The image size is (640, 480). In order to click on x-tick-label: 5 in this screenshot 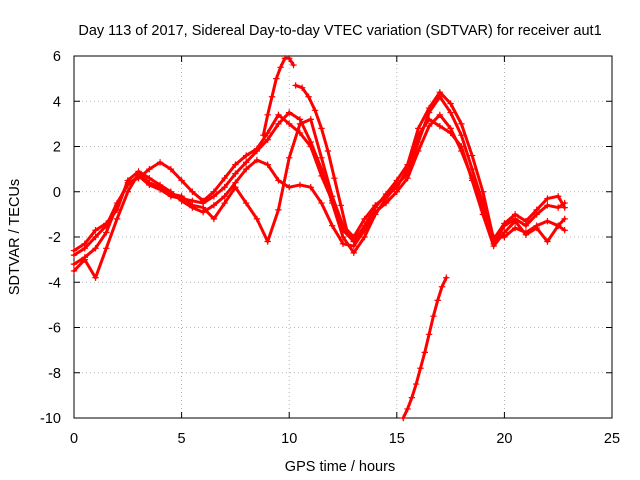, I will do `click(182, 439)`.